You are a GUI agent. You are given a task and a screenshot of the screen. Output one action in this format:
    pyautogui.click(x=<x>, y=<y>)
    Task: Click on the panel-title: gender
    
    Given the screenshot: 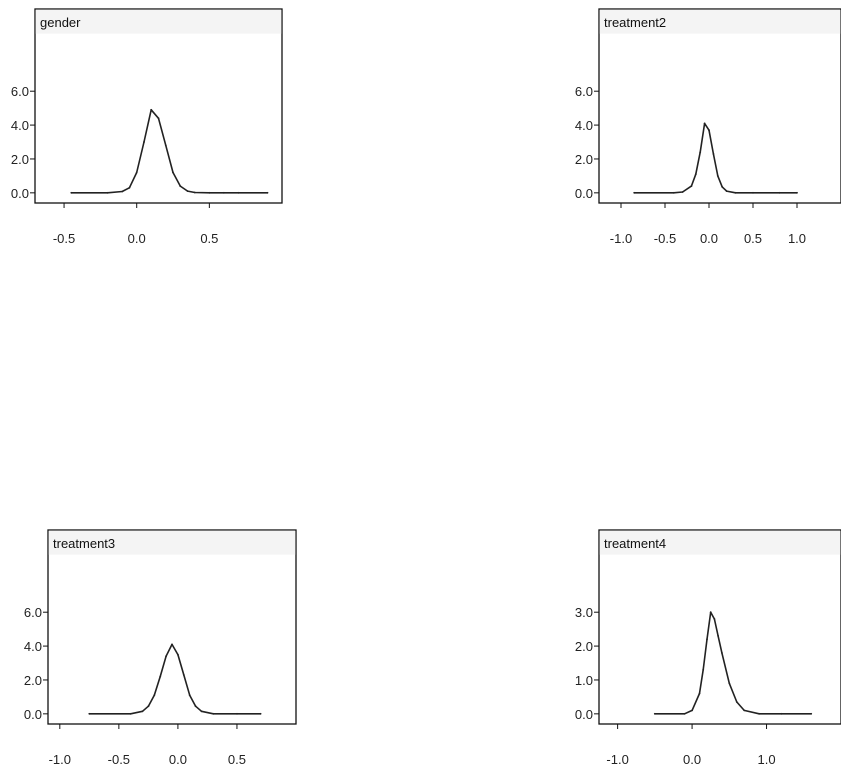 What is the action you would take?
    pyautogui.click(x=60, y=22)
    